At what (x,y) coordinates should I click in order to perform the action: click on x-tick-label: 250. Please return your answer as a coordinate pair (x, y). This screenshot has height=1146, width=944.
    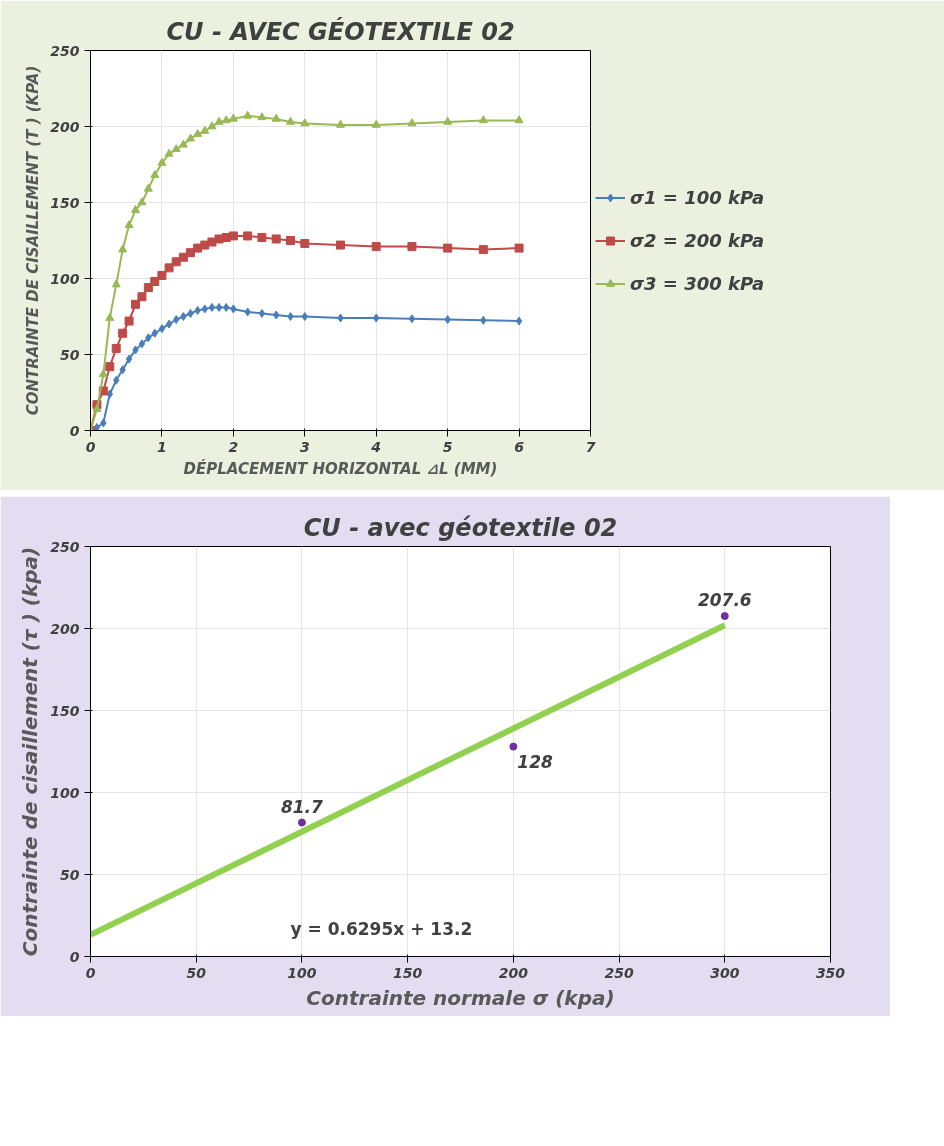
    Looking at the image, I should click on (619, 972).